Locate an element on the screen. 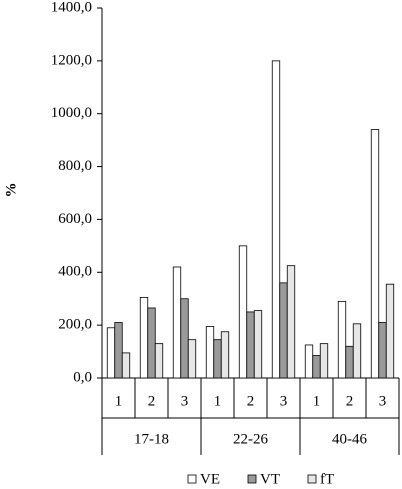 The width and height of the screenshot is (402, 489). y-tick-label: 200,0 is located at coordinates (75, 325).